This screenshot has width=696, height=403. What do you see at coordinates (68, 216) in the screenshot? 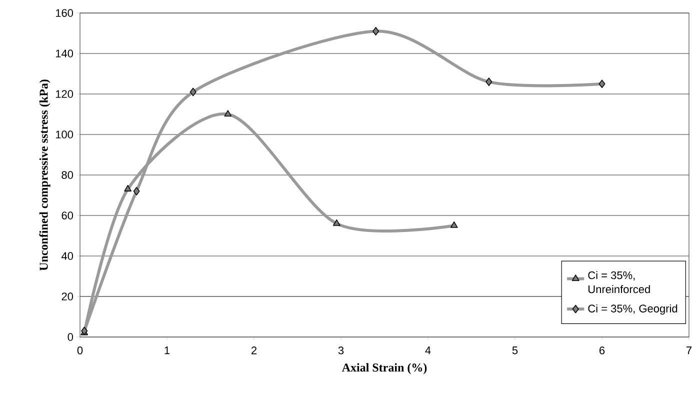
I see `y-tick-label: 60` at bounding box center [68, 216].